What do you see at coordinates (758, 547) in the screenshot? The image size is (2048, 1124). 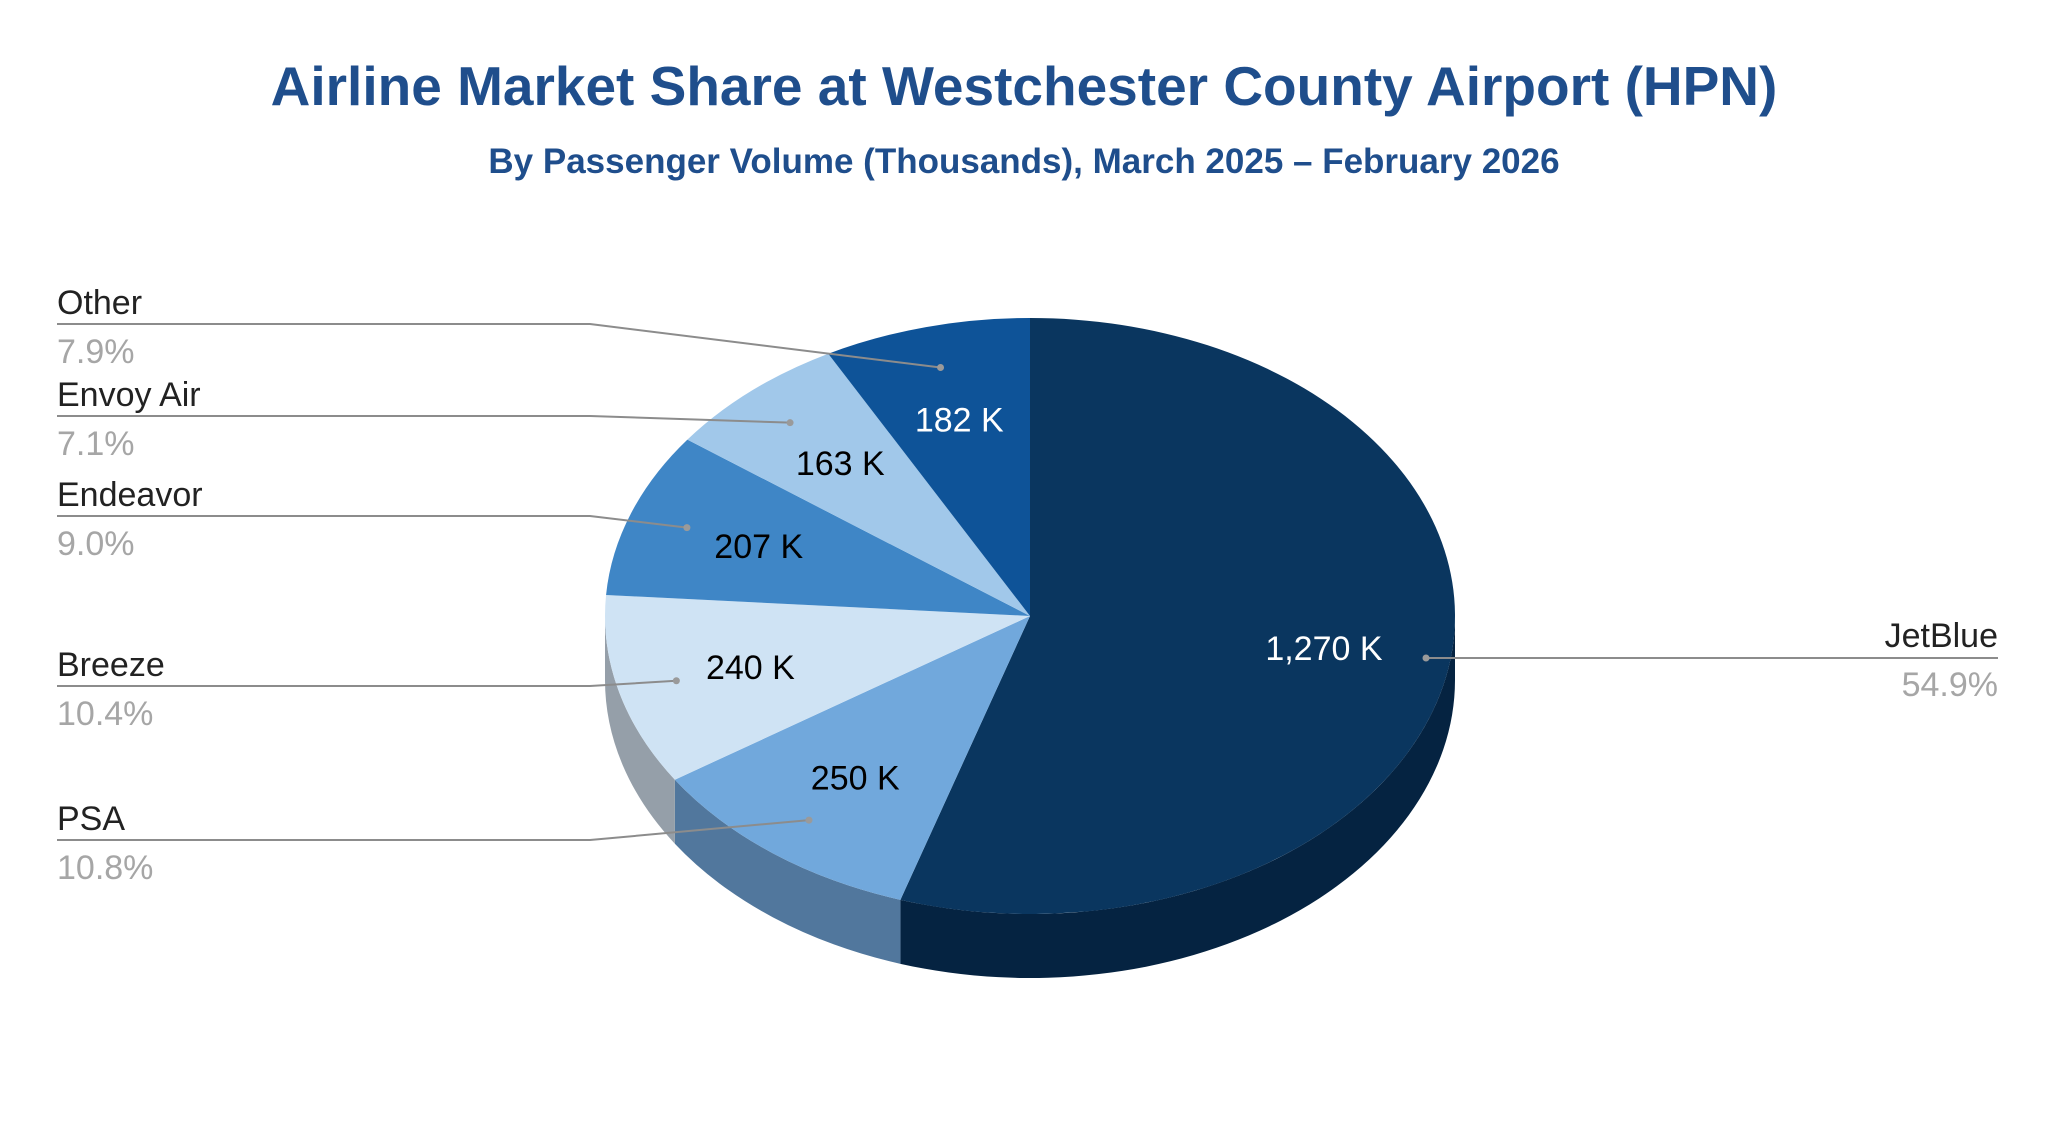 I see `slice-value-label-endeavor: 207 K` at bounding box center [758, 547].